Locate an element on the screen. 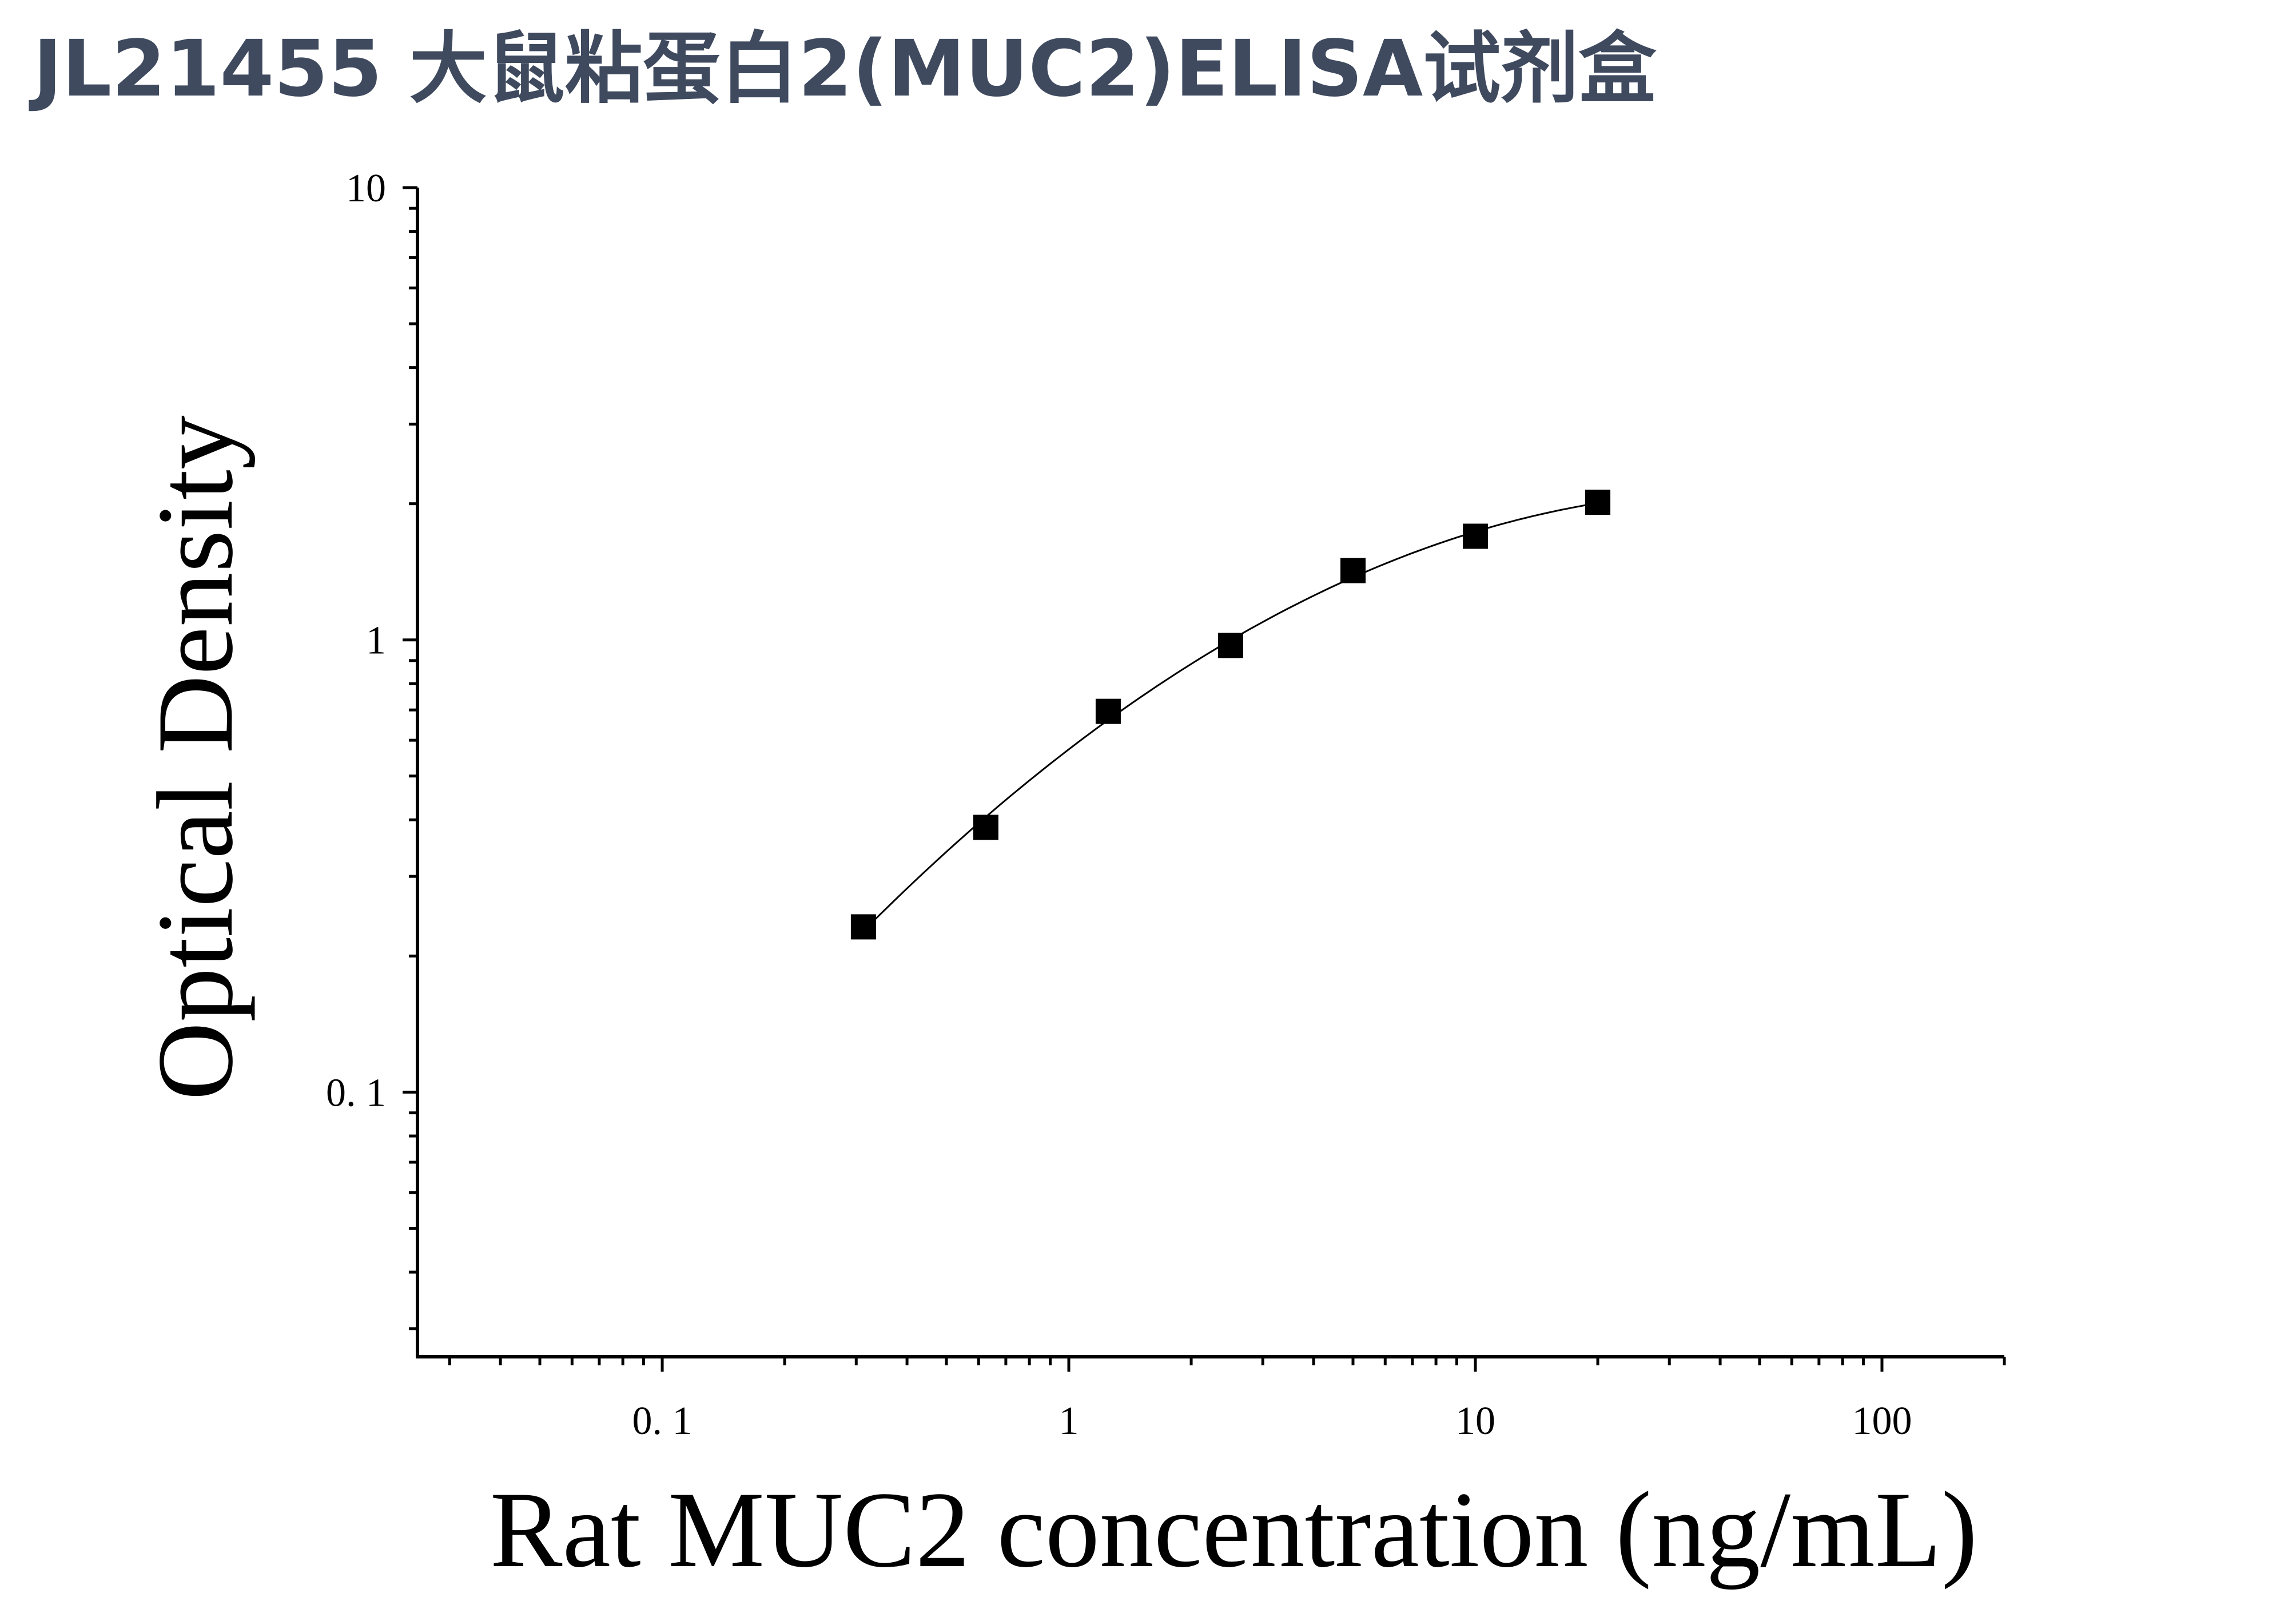  y-tick-label: 10 is located at coordinates (366, 188).